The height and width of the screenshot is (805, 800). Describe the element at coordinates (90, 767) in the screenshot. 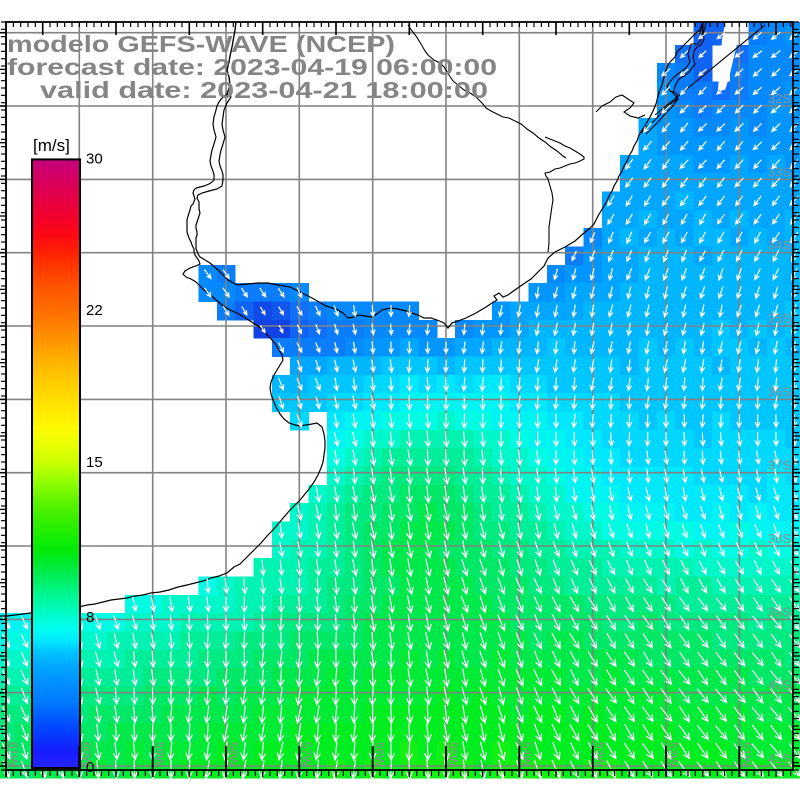

I see `svg-text: 0` at that location.